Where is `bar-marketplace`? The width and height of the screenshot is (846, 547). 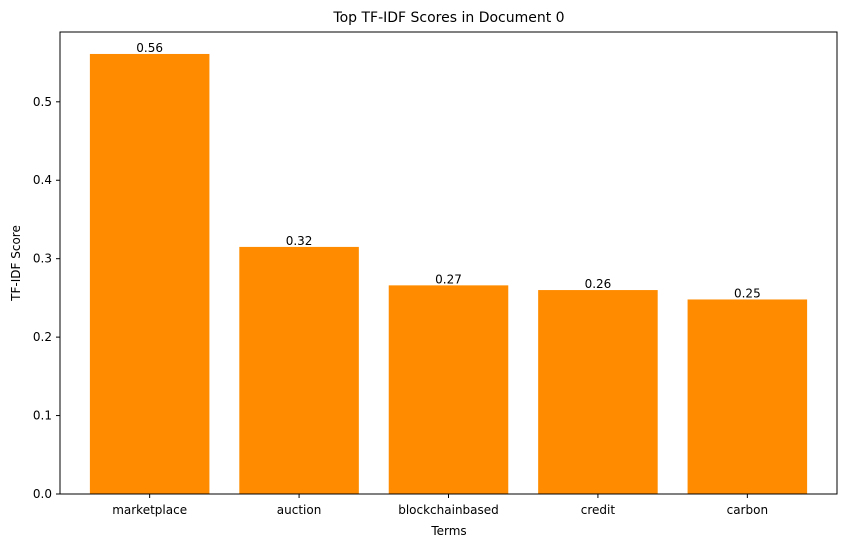
bar-marketplace is located at coordinates (149, 274).